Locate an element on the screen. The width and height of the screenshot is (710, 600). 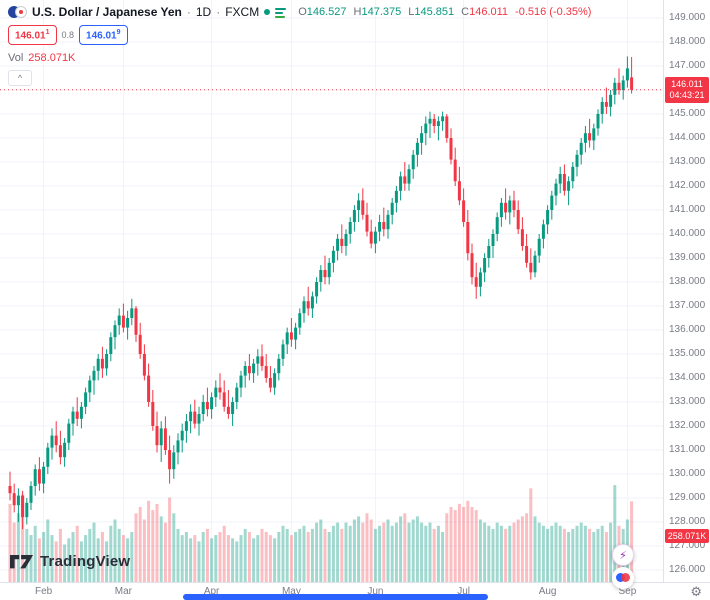
time-axis-label: Feb is located at coordinates (43, 591).